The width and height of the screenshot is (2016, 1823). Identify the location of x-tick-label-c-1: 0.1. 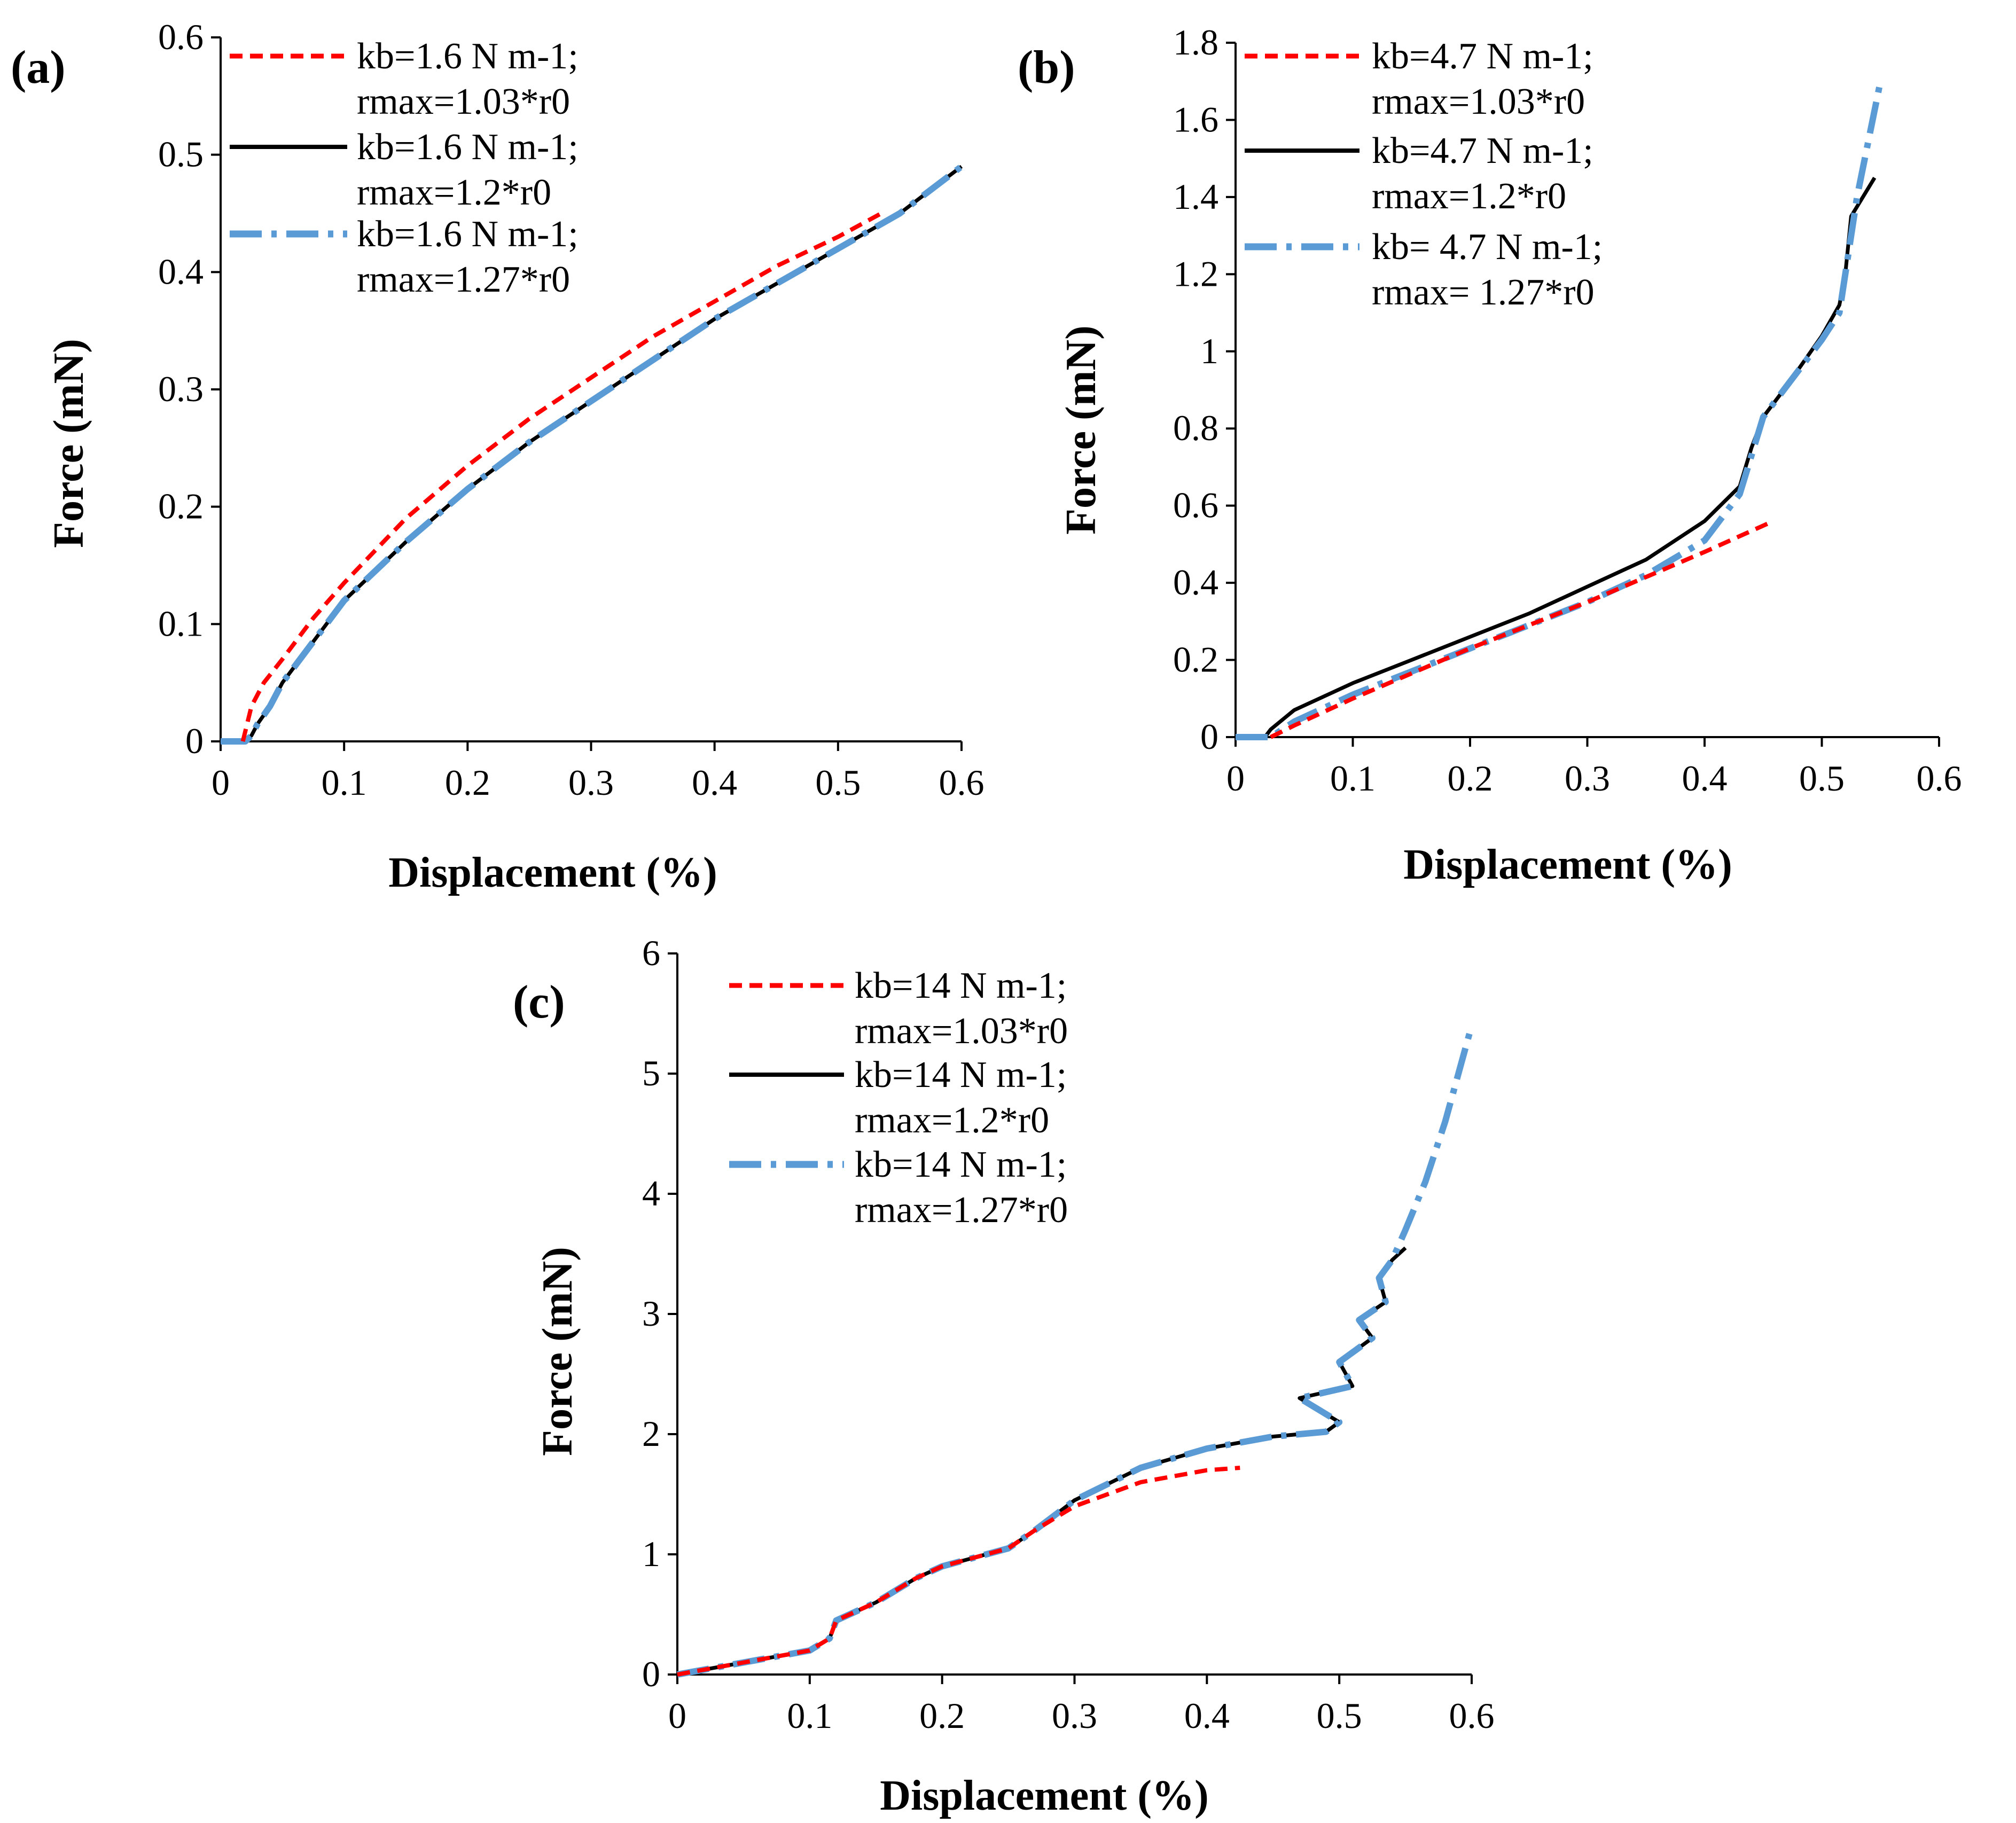
(809, 1715).